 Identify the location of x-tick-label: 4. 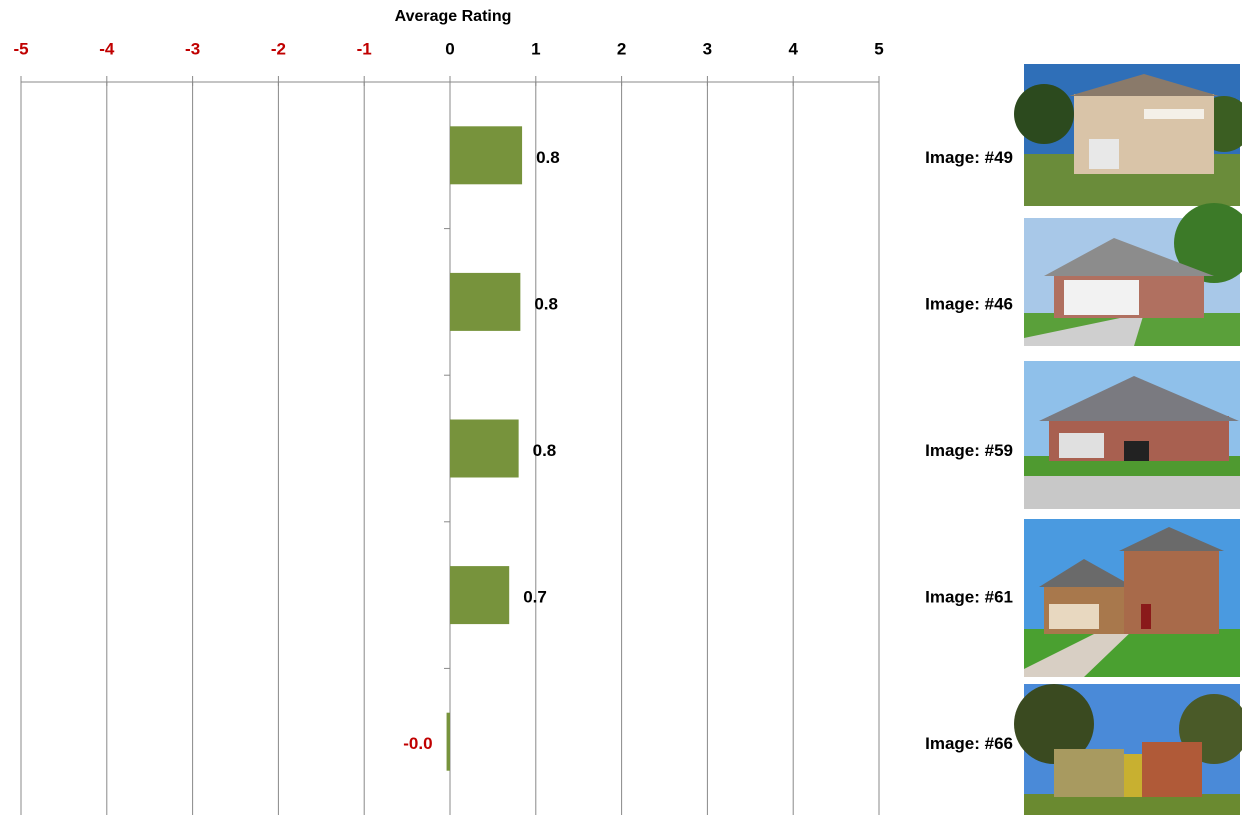
(793, 48).